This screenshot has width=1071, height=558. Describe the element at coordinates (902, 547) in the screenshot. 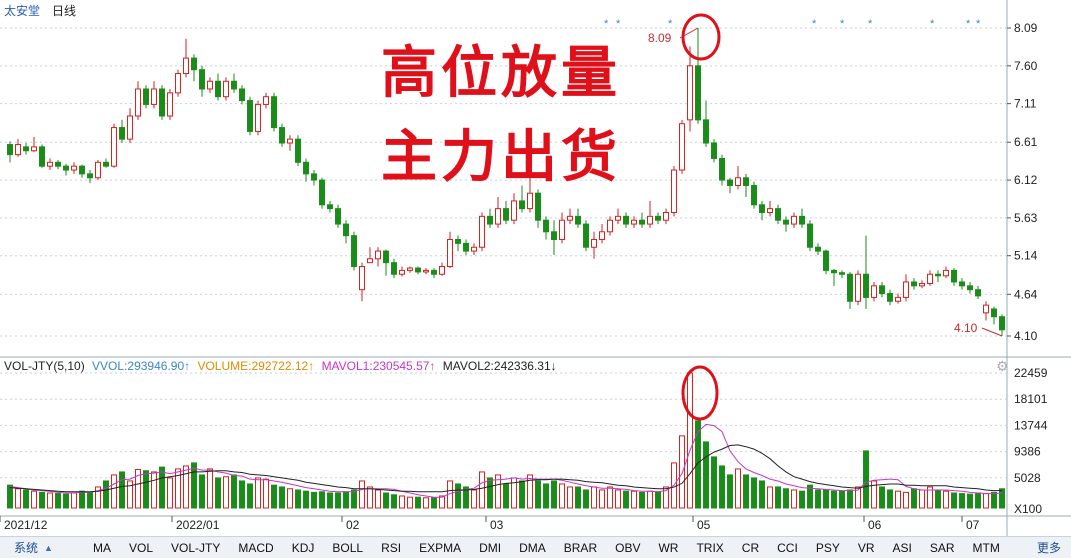

I see `tab-asi: ASI` at that location.